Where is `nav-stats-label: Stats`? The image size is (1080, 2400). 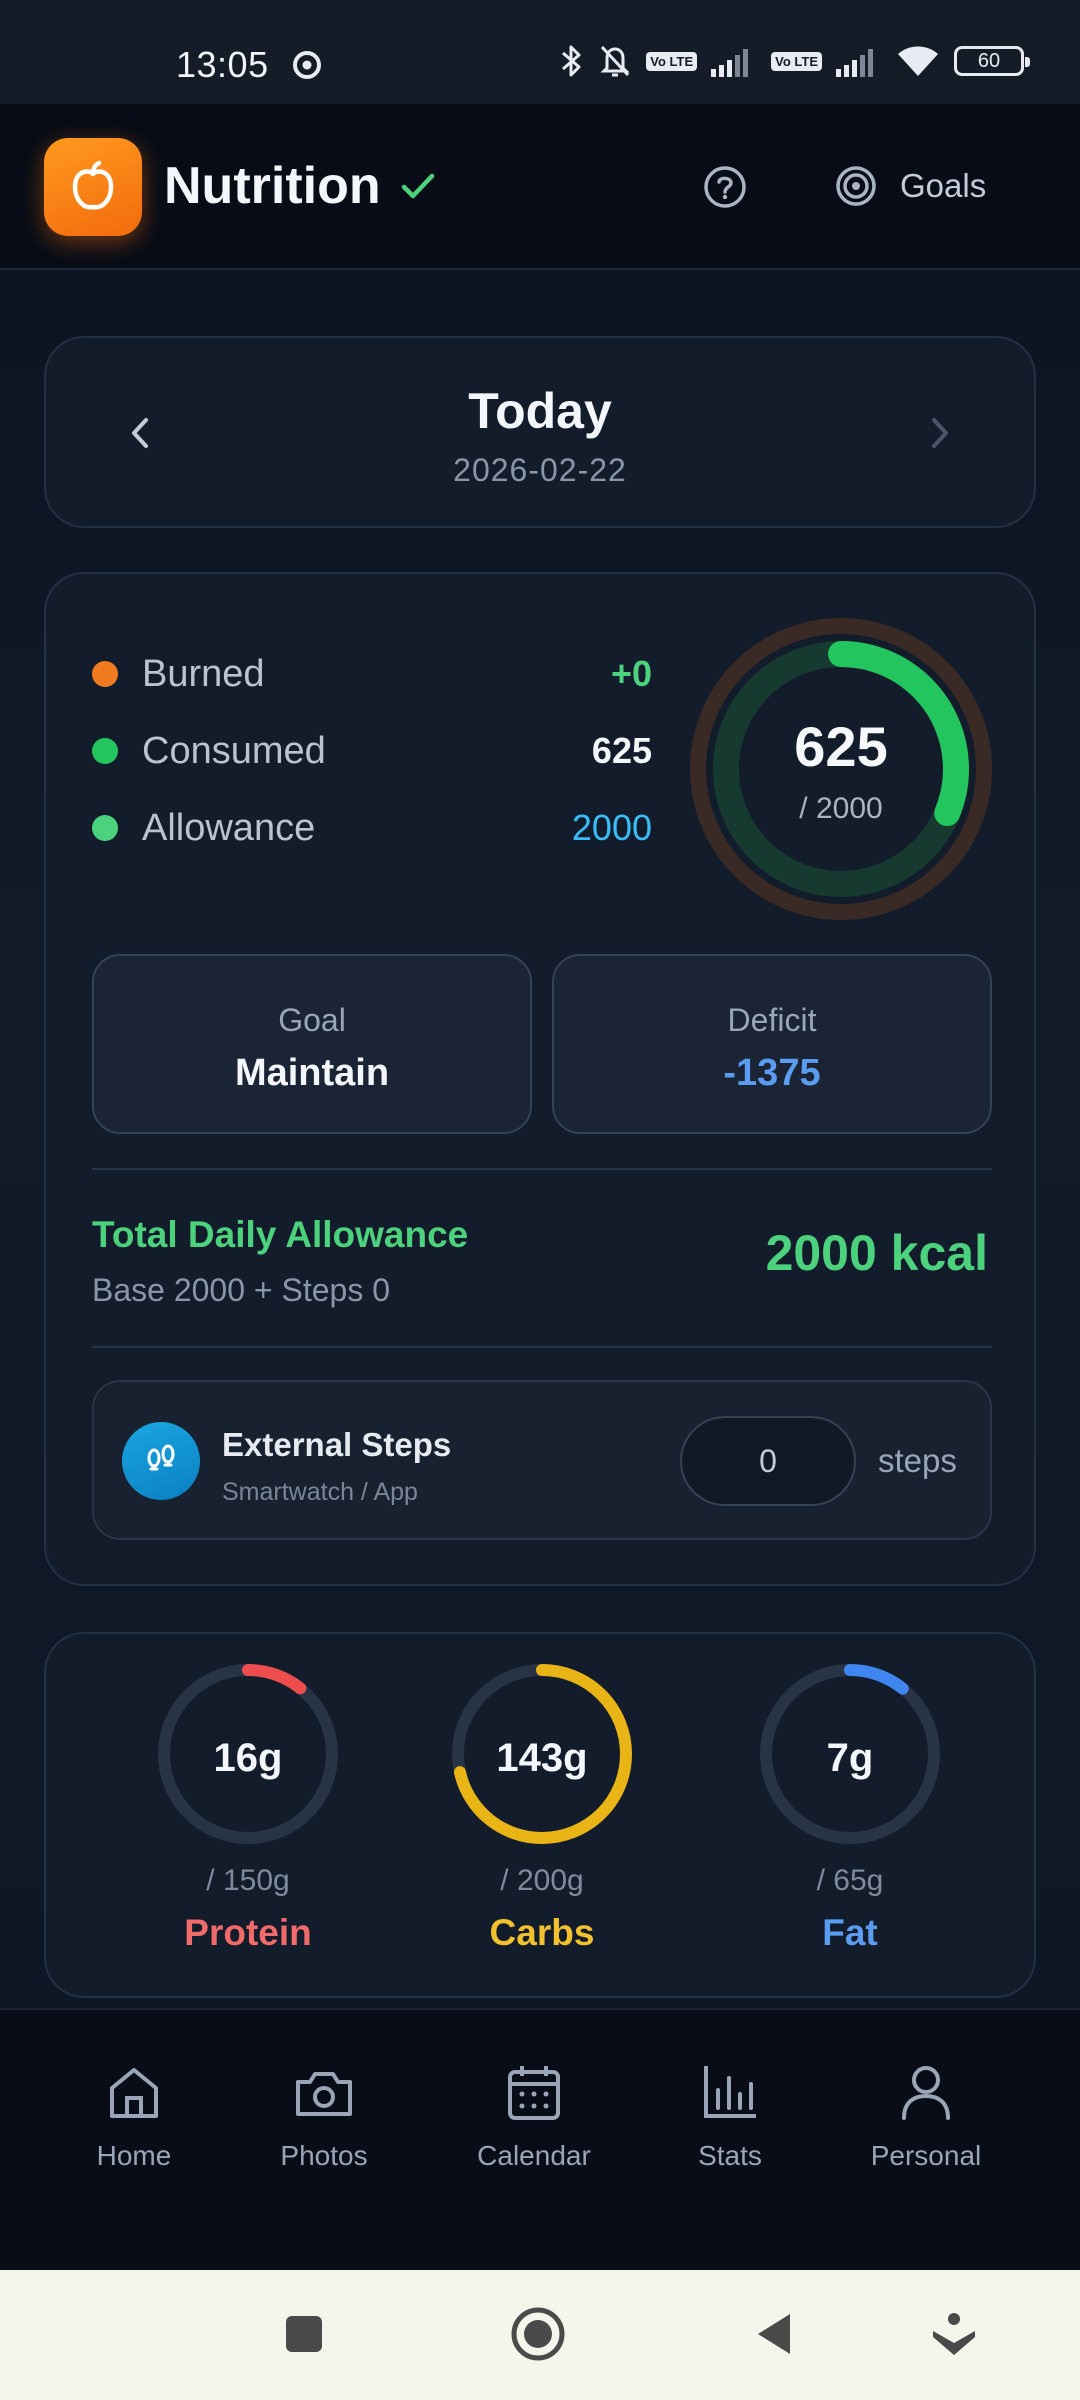 nav-stats-label: Stats is located at coordinates (730, 2155).